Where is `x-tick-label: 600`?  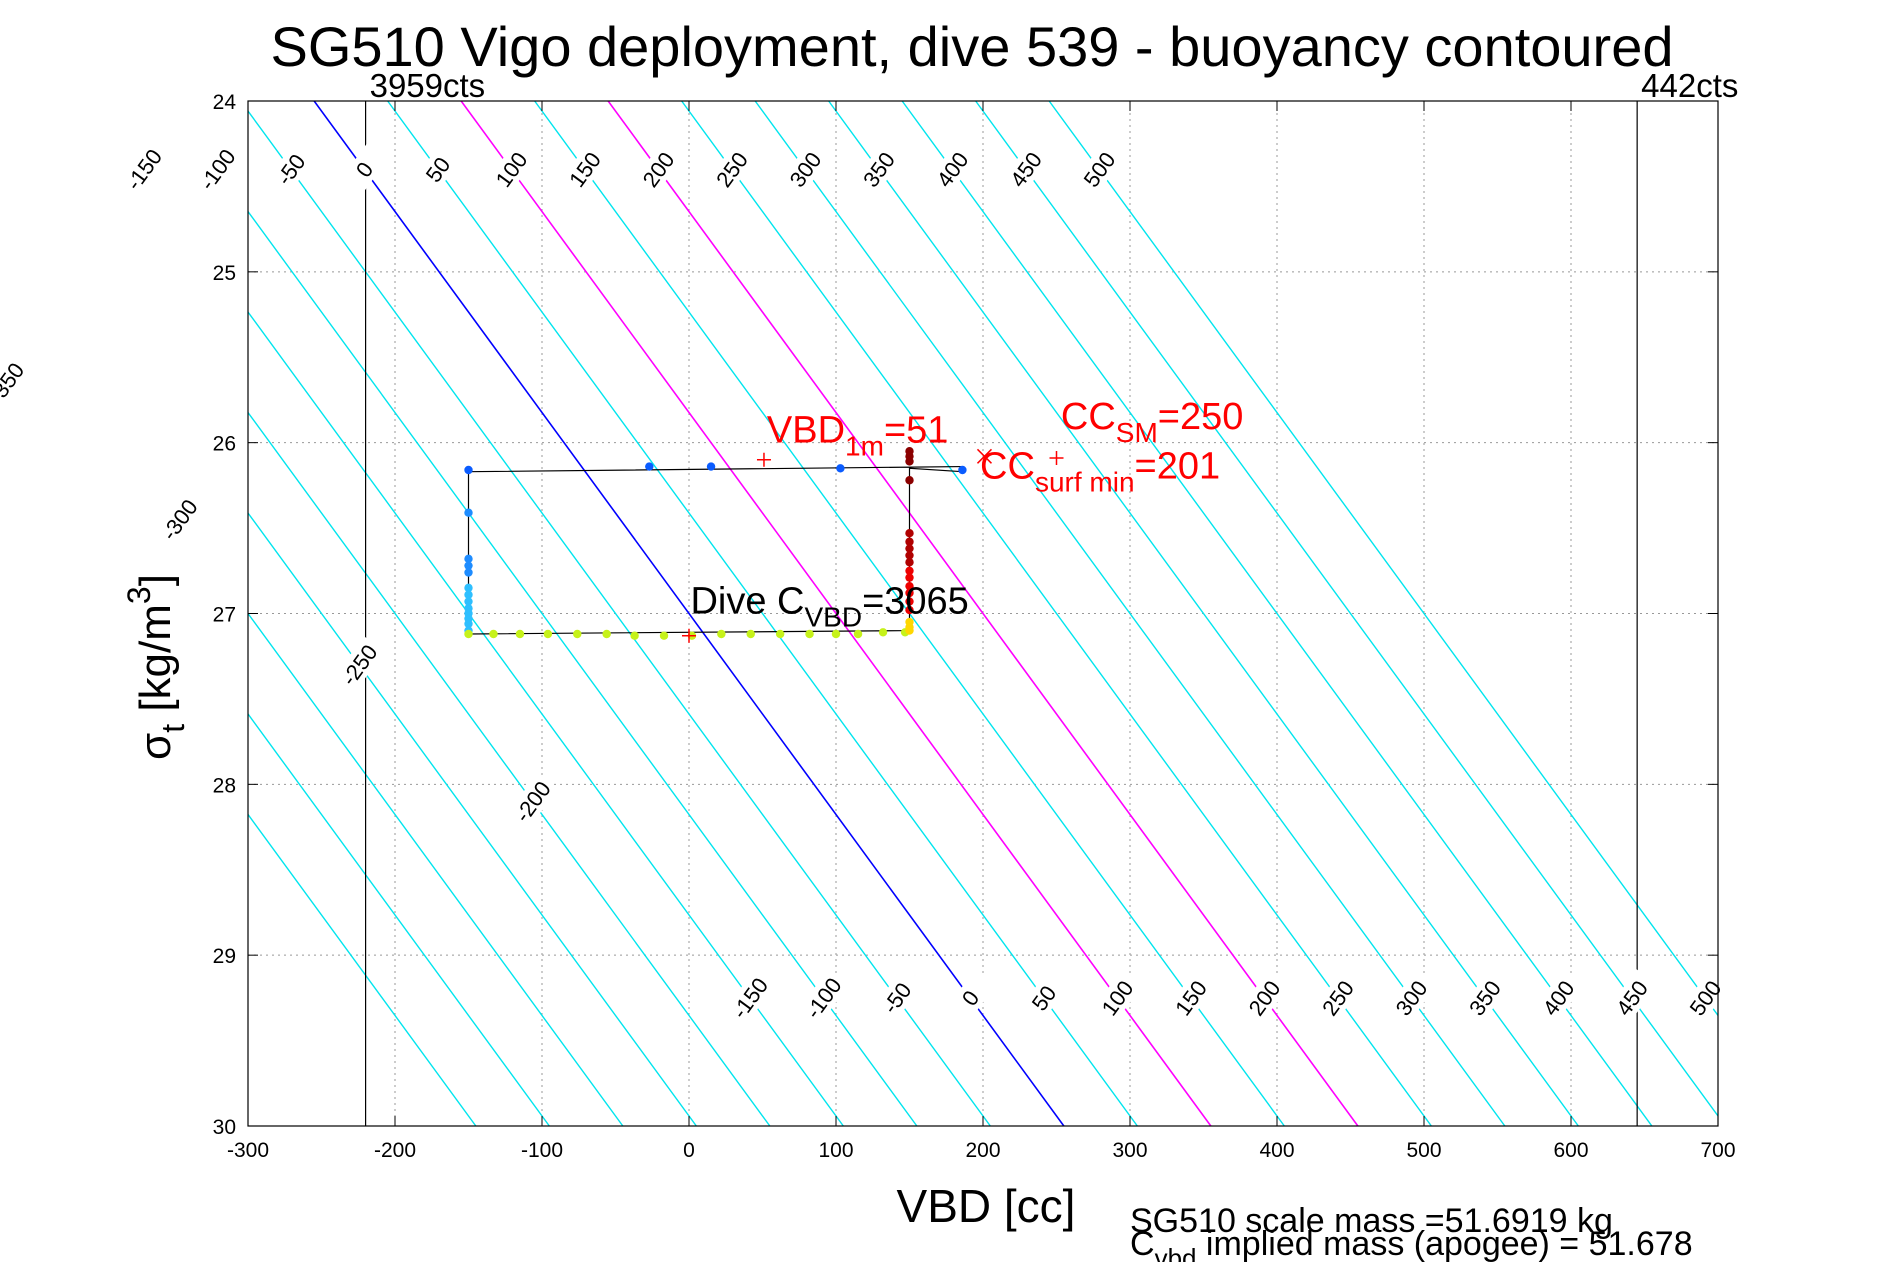 x-tick-label: 600 is located at coordinates (1570, 1150).